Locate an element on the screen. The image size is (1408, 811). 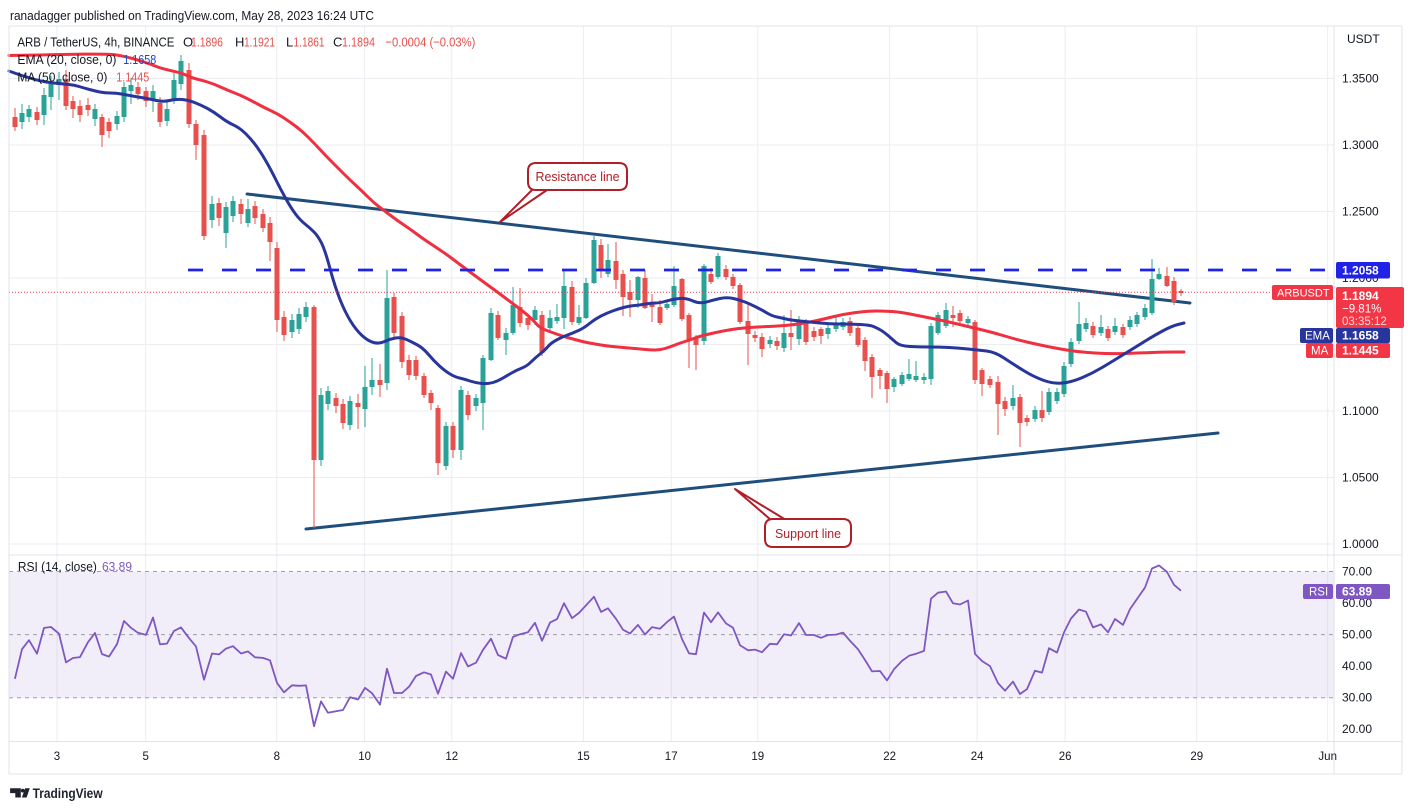
svg-text: 60.00 is located at coordinates (1357, 603).